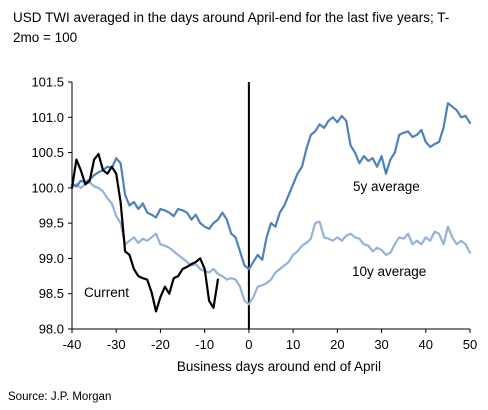 The image size is (488, 410). I want to click on series-line-current, so click(144, 232).